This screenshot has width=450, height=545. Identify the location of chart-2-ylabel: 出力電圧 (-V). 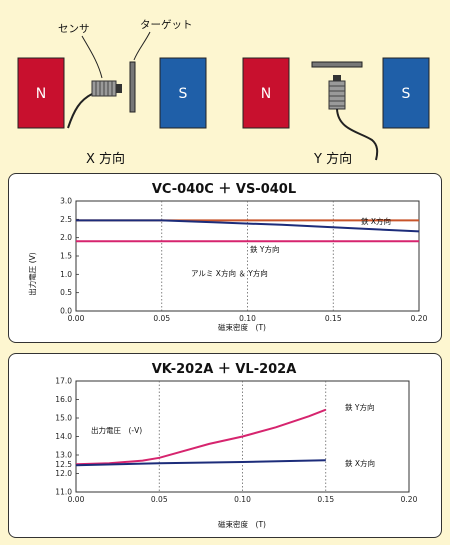
(116, 430).